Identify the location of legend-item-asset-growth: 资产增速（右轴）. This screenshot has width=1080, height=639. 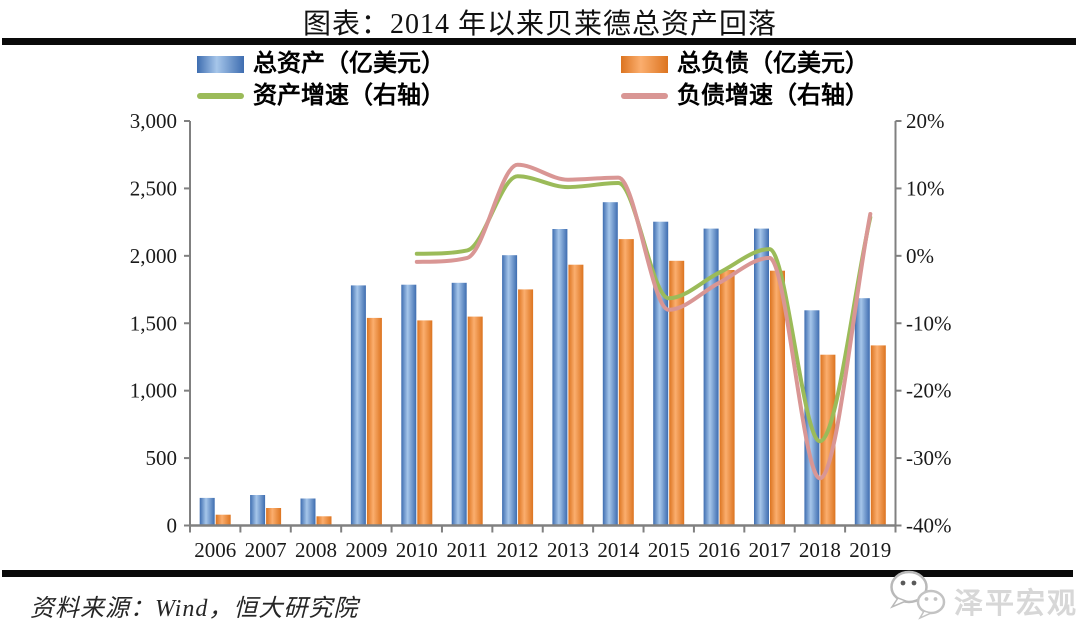
(321, 96).